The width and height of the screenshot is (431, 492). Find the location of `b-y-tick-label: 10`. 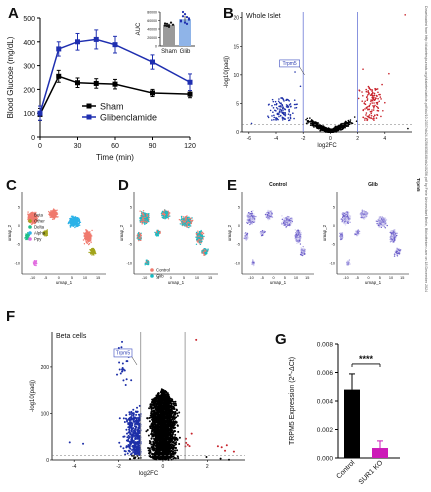

b-y-tick-label: 10 is located at coordinates (236, 76).